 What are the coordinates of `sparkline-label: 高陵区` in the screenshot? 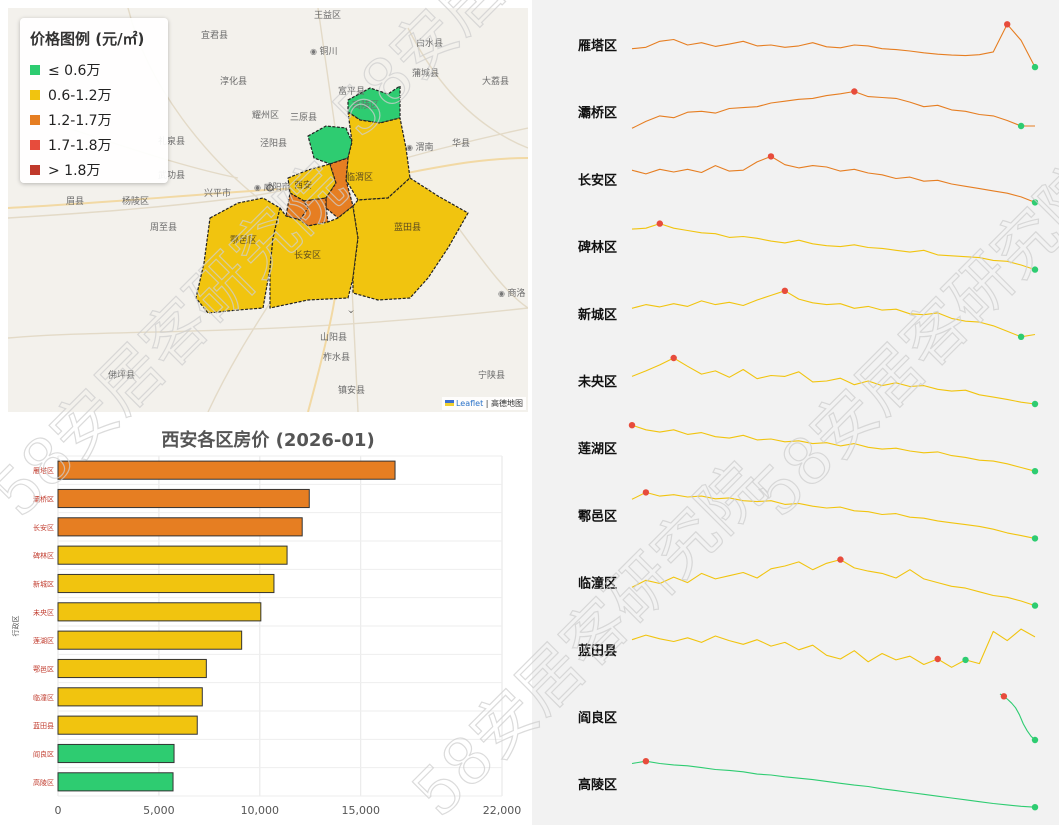 It's located at (597, 785).